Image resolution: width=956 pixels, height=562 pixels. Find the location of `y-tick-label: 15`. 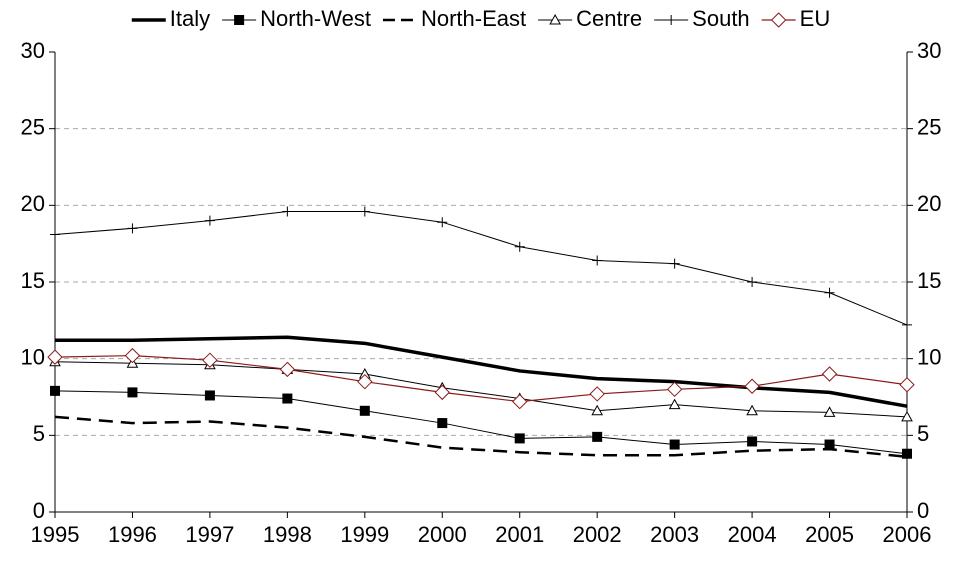

y-tick-label: 15 is located at coordinates (33, 280).